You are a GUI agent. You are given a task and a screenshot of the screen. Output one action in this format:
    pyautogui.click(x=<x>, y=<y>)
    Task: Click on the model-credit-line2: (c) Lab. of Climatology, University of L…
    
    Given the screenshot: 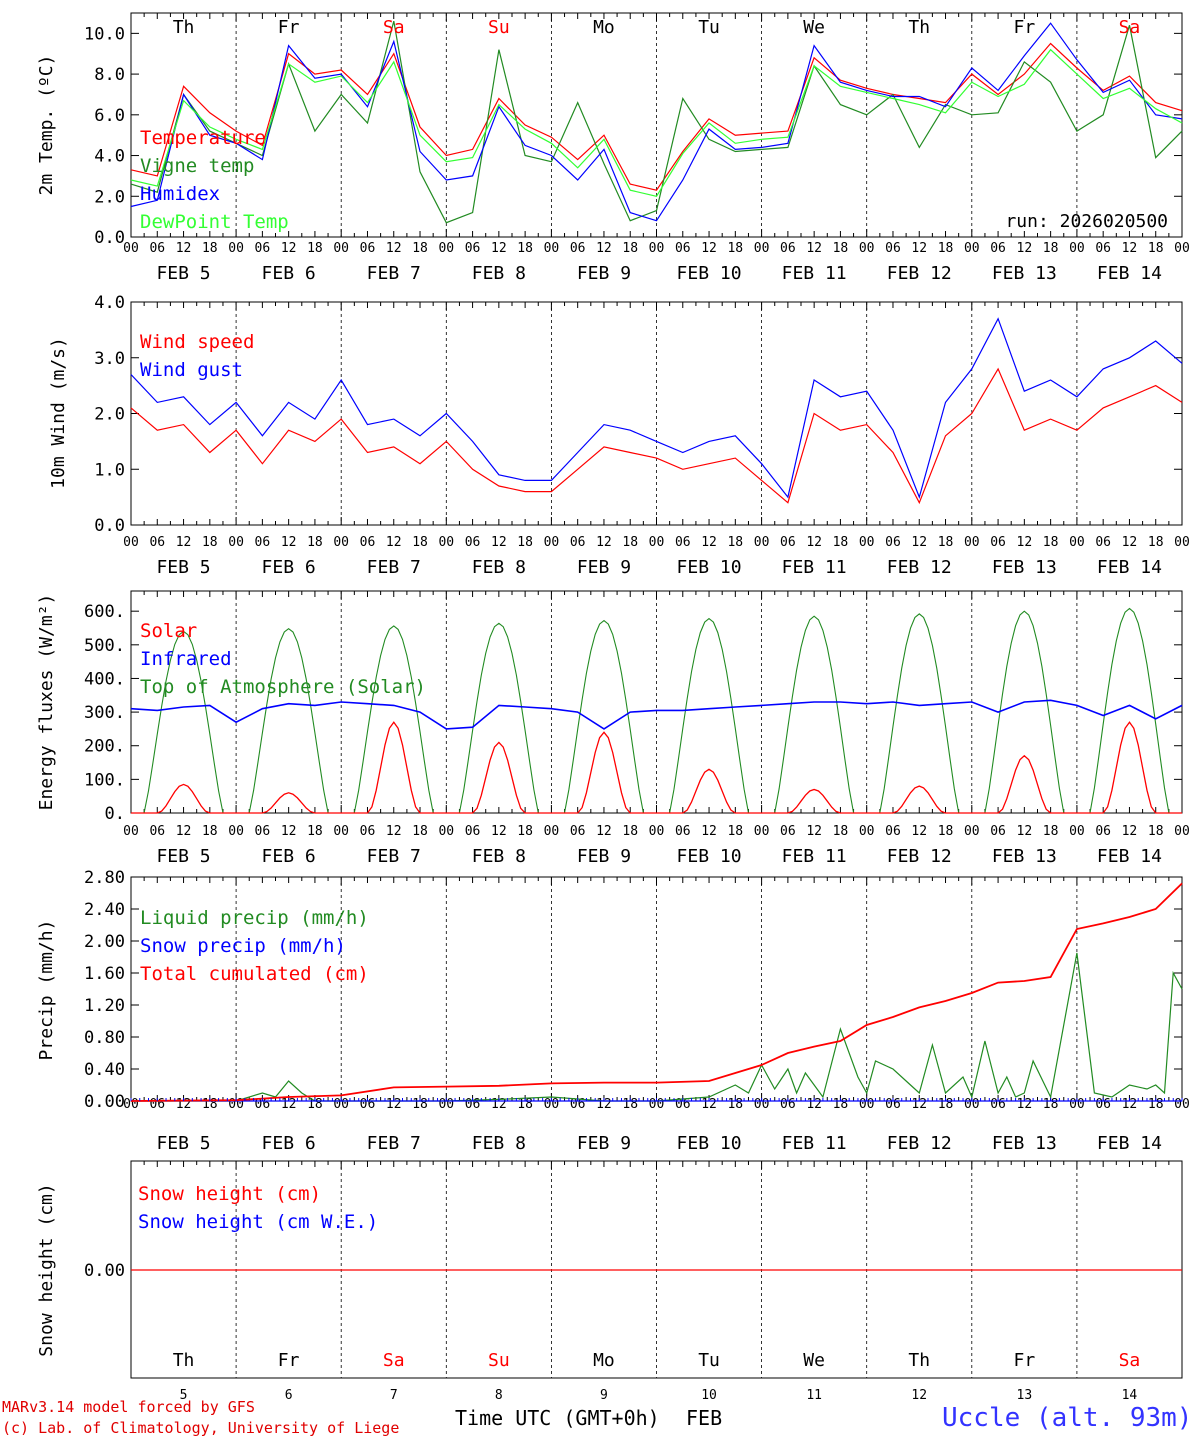 What is the action you would take?
    pyautogui.click(x=201, y=1428)
    